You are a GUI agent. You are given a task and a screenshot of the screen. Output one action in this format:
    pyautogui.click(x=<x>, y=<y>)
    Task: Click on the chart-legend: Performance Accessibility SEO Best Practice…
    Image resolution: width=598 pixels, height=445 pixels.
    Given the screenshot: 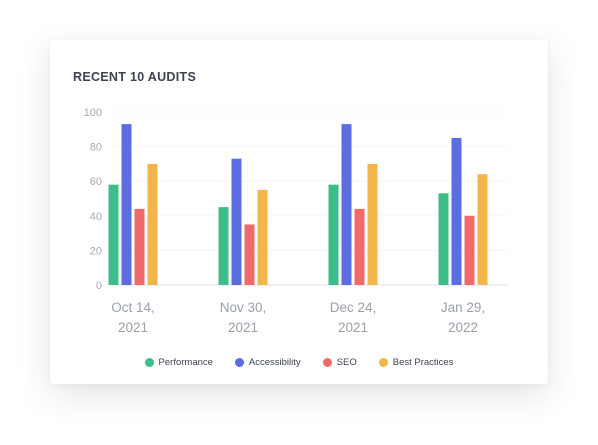 What is the action you would take?
    pyautogui.click(x=299, y=362)
    